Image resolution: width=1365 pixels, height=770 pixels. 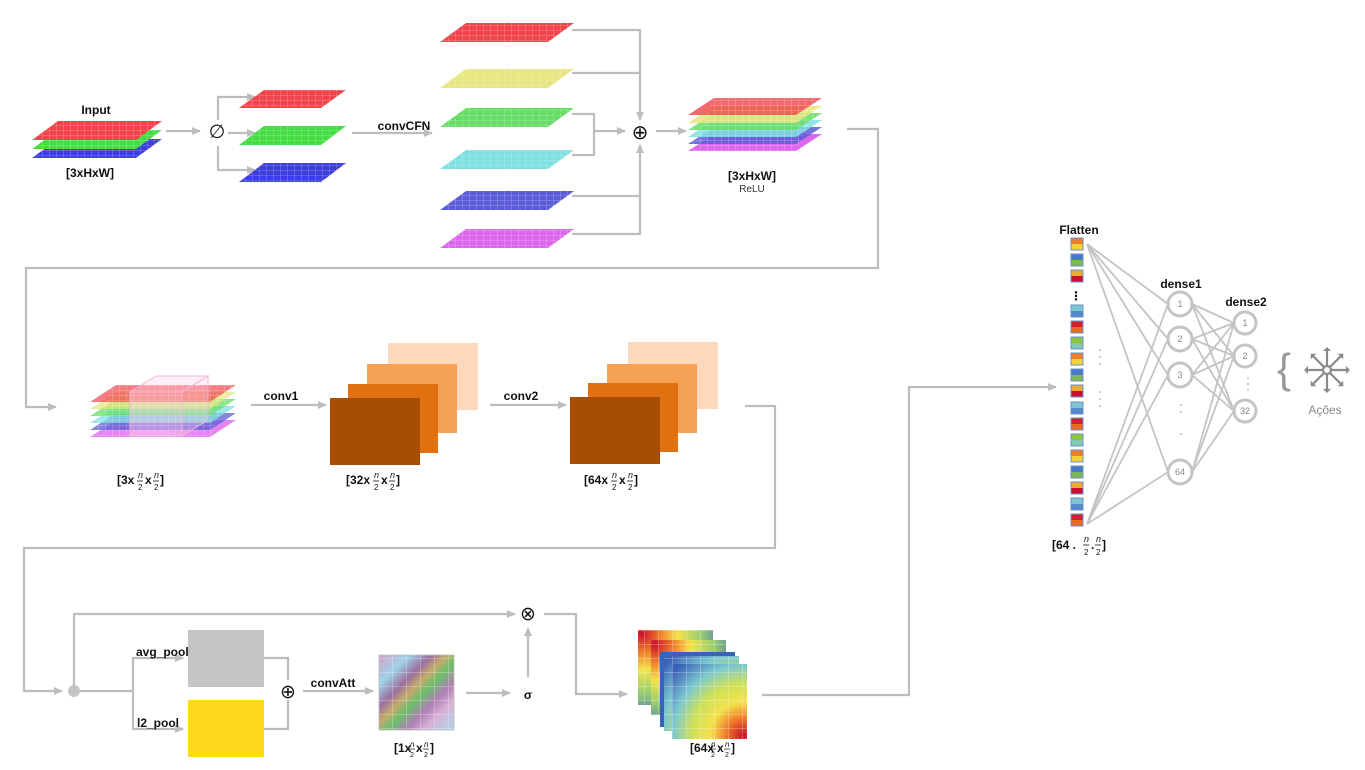 I want to click on arrow-l2-merge, so click(x=277, y=715).